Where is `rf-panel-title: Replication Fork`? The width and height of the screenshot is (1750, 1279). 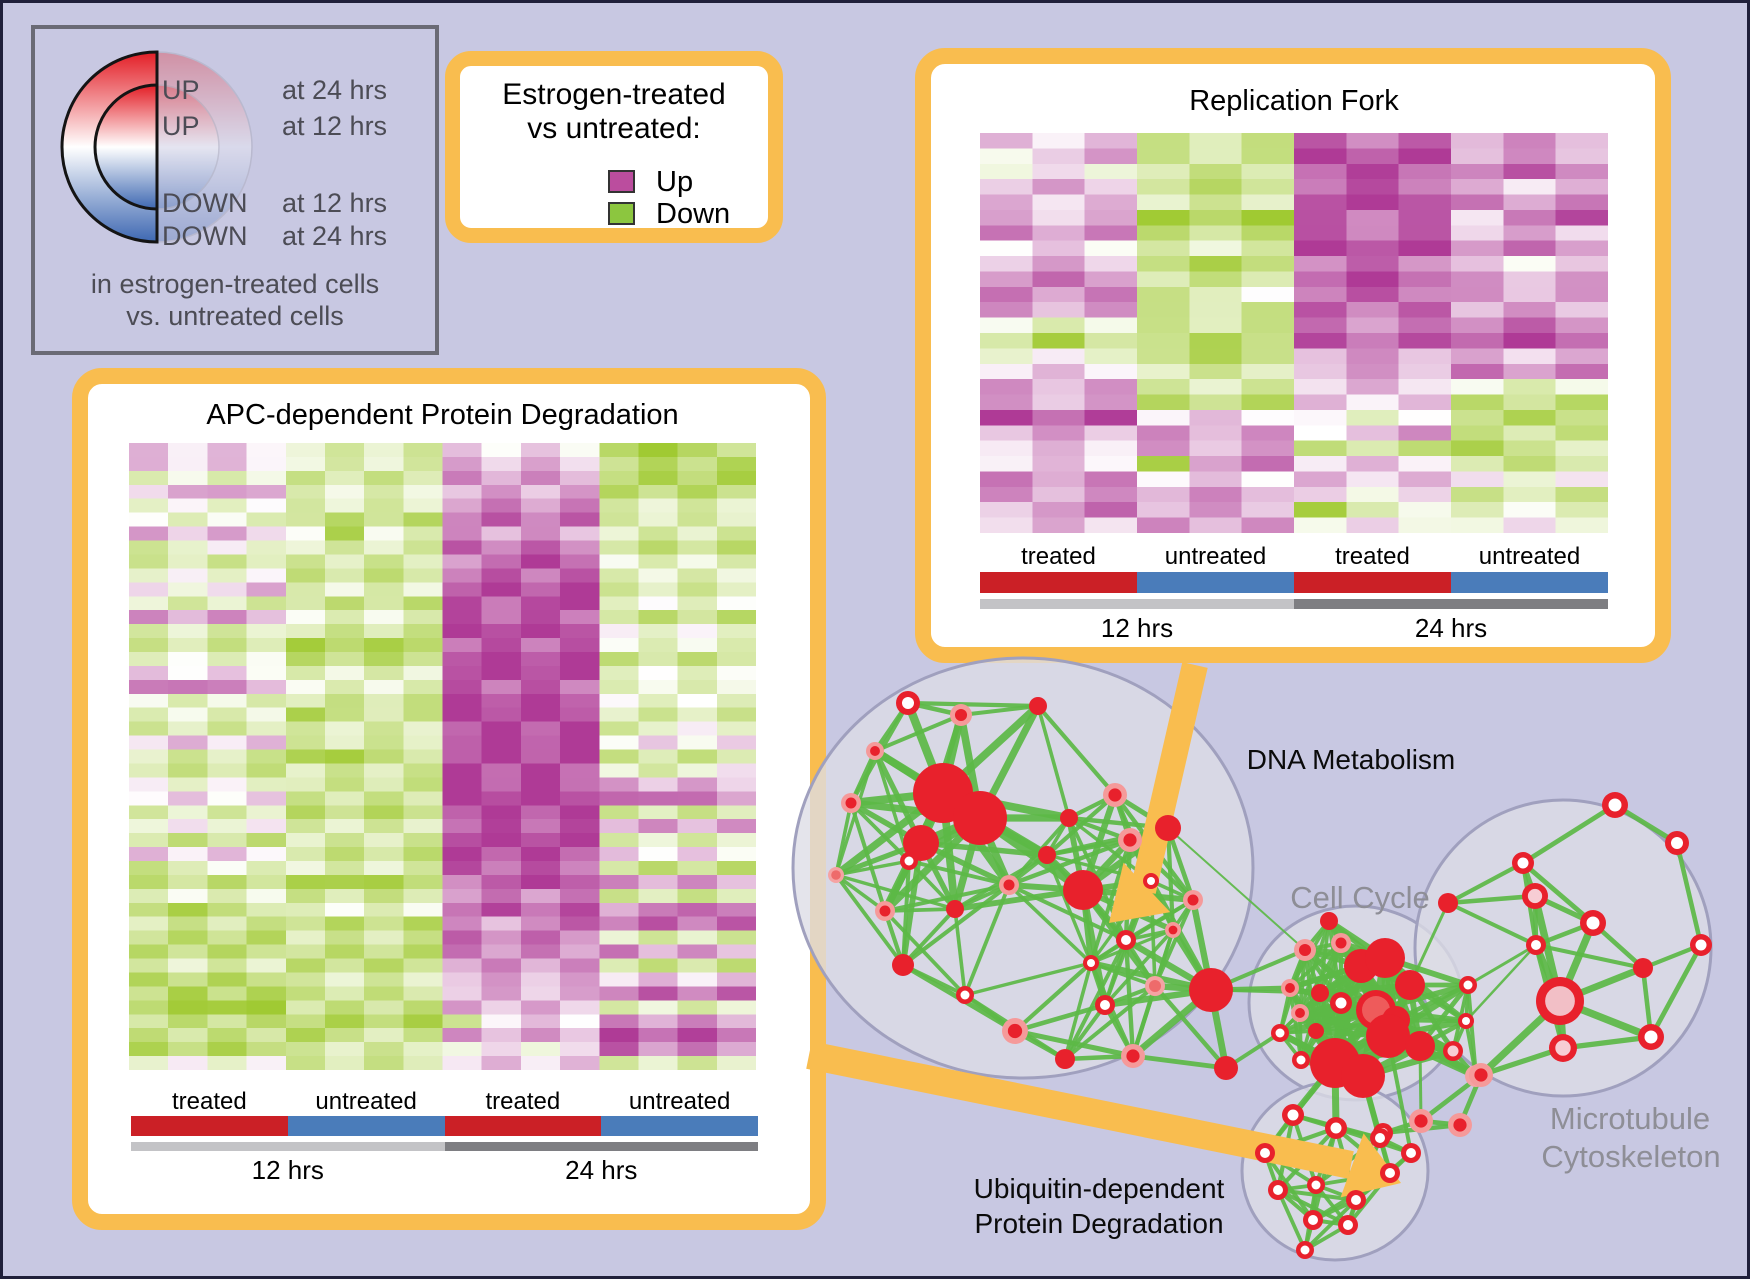 rf-panel-title: Replication Fork is located at coordinates (1294, 101).